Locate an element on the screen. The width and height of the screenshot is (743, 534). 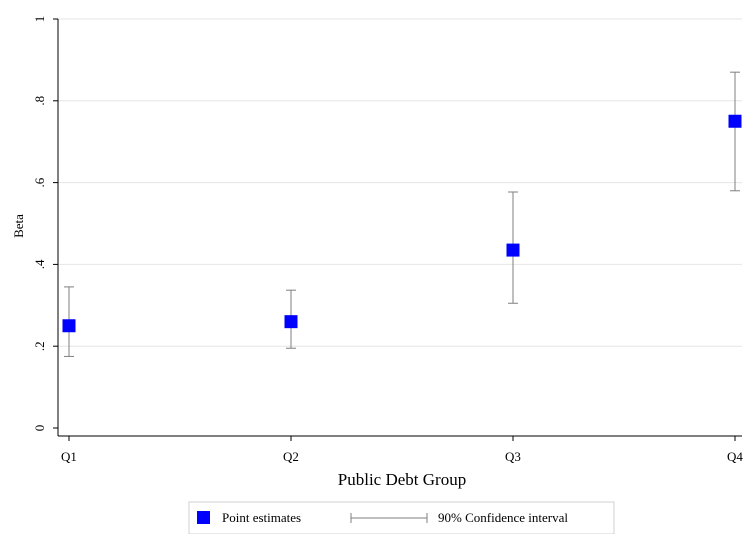
y-tick-label: .2 is located at coordinates (39, 346).